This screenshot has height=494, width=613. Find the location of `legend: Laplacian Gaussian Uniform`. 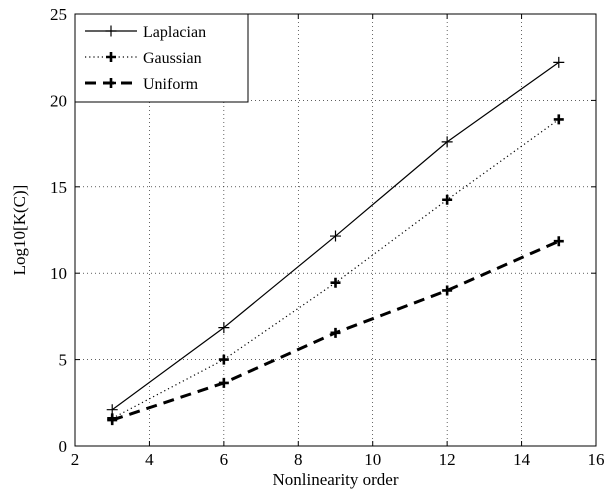

legend: Laplacian Gaussian Uniform is located at coordinates (161, 58).